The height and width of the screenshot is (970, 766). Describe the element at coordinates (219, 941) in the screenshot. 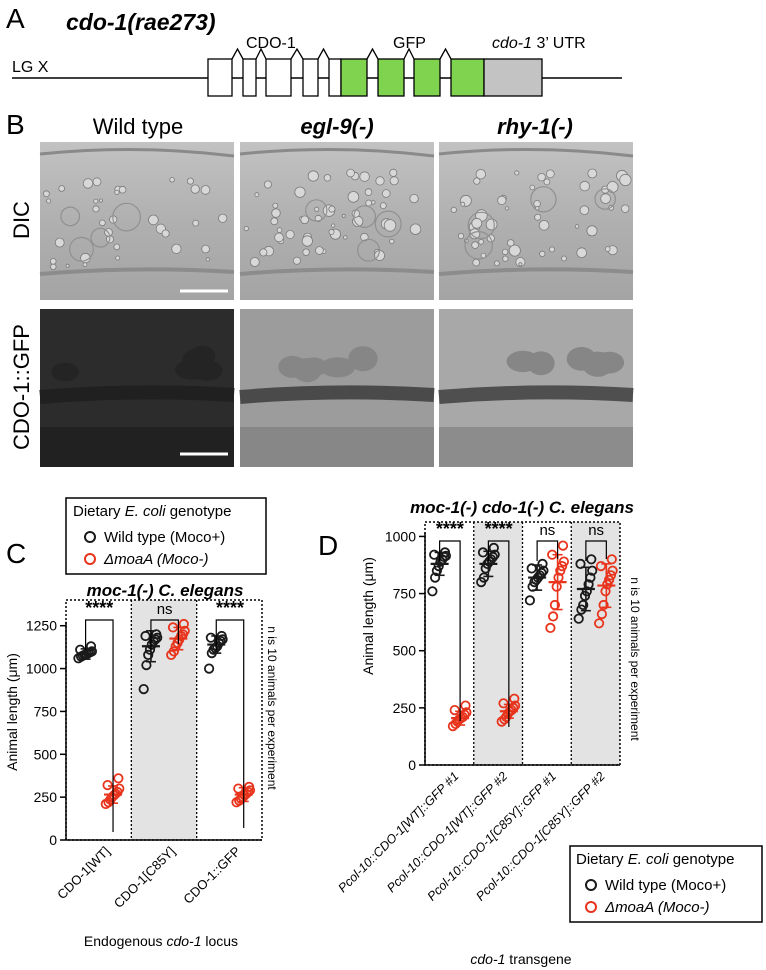

I see `xlabel-part: locus` at that location.